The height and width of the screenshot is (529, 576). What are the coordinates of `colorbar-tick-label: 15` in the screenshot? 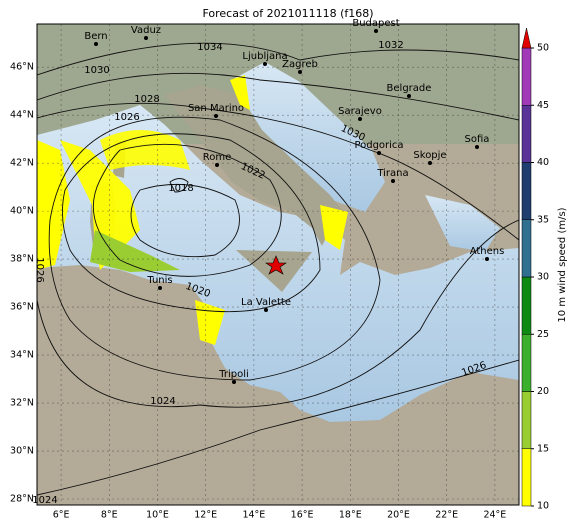 It's located at (543, 448).